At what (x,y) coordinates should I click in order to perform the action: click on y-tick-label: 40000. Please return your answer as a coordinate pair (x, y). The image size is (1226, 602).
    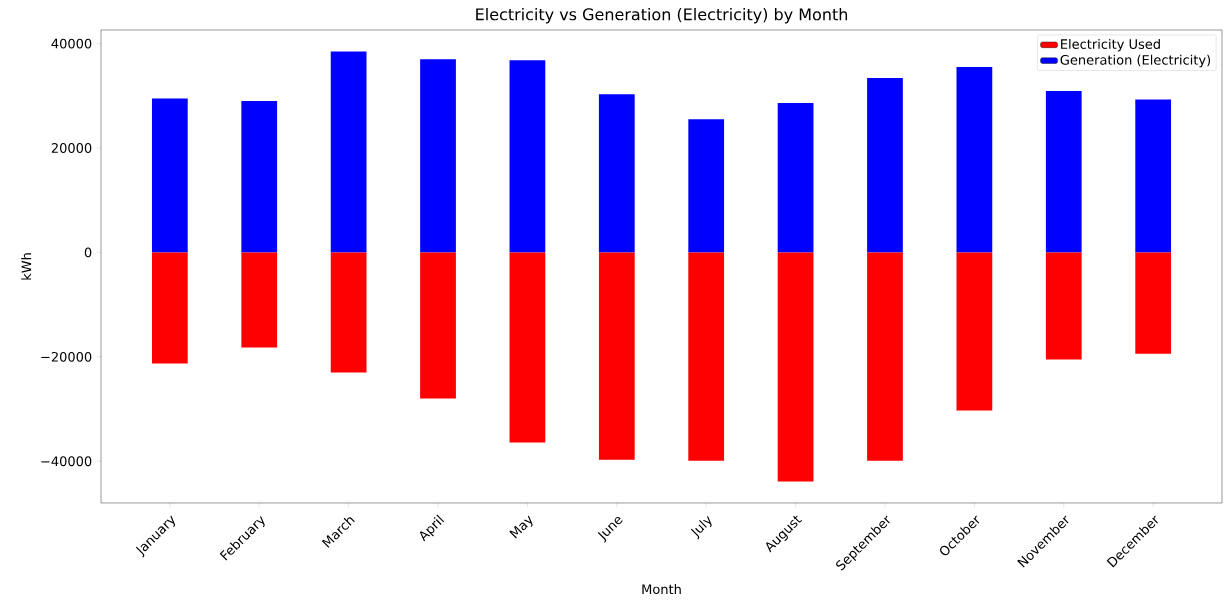
    Looking at the image, I should click on (71, 43).